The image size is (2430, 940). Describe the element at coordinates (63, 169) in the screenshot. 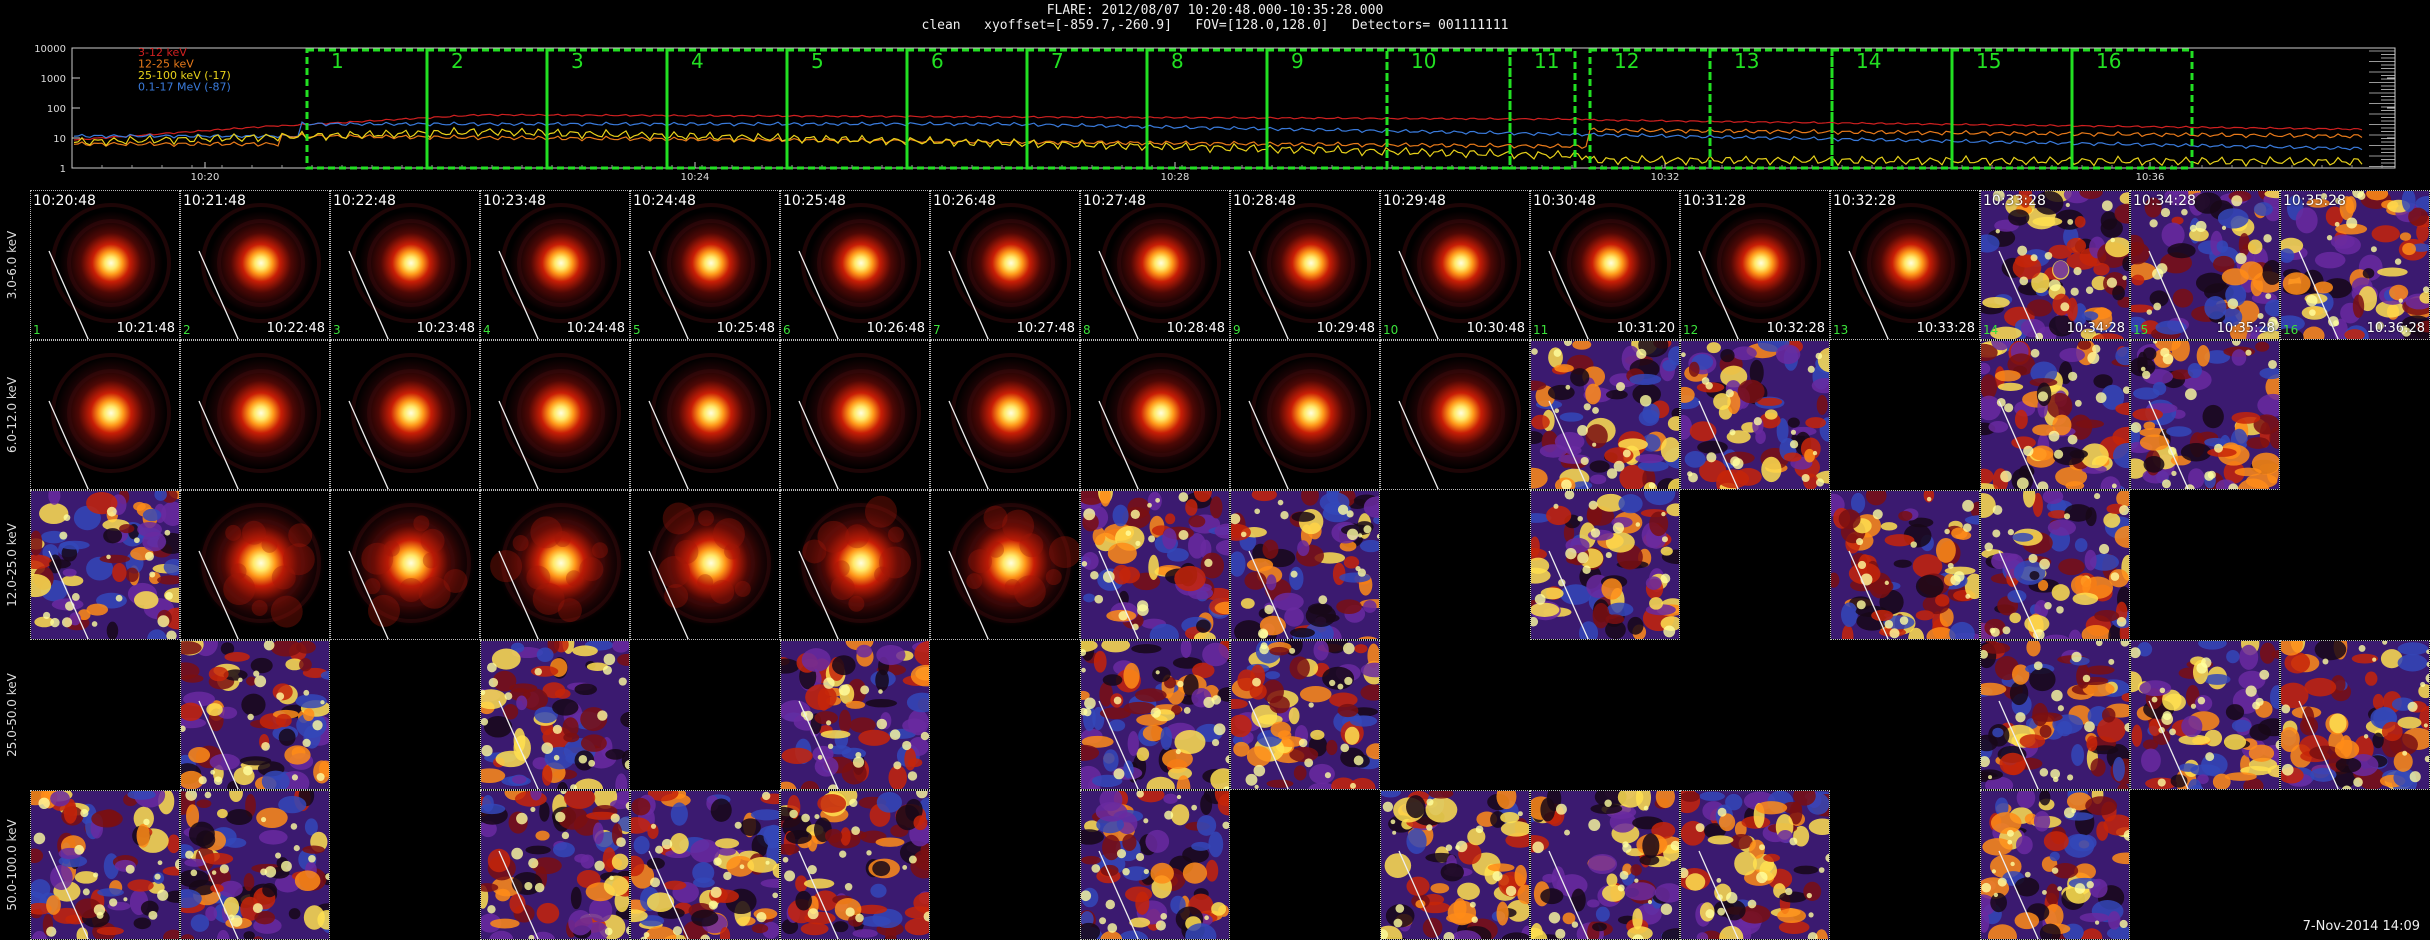

I see `y-tick-label: 1` at that location.